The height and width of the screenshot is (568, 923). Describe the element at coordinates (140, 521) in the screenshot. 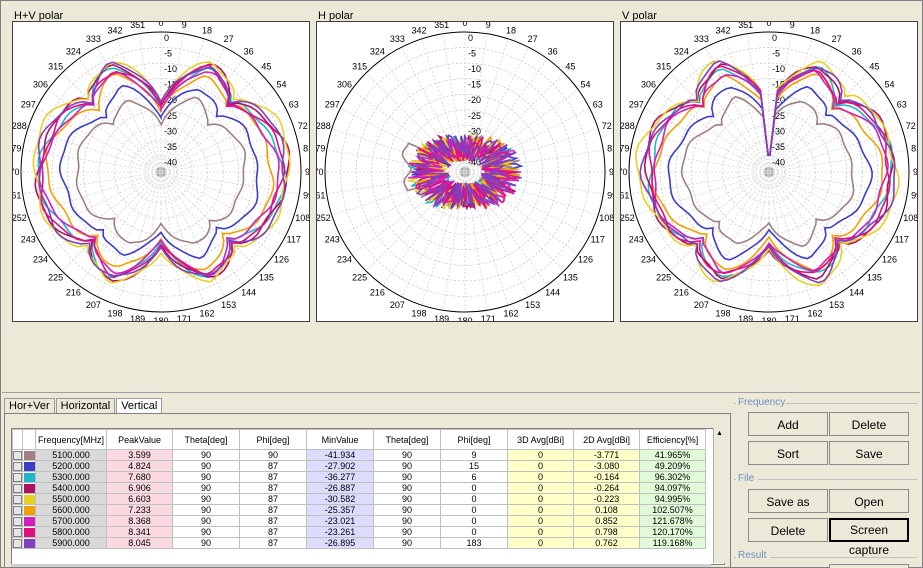

I see `cell-peak-value: 8.368` at that location.